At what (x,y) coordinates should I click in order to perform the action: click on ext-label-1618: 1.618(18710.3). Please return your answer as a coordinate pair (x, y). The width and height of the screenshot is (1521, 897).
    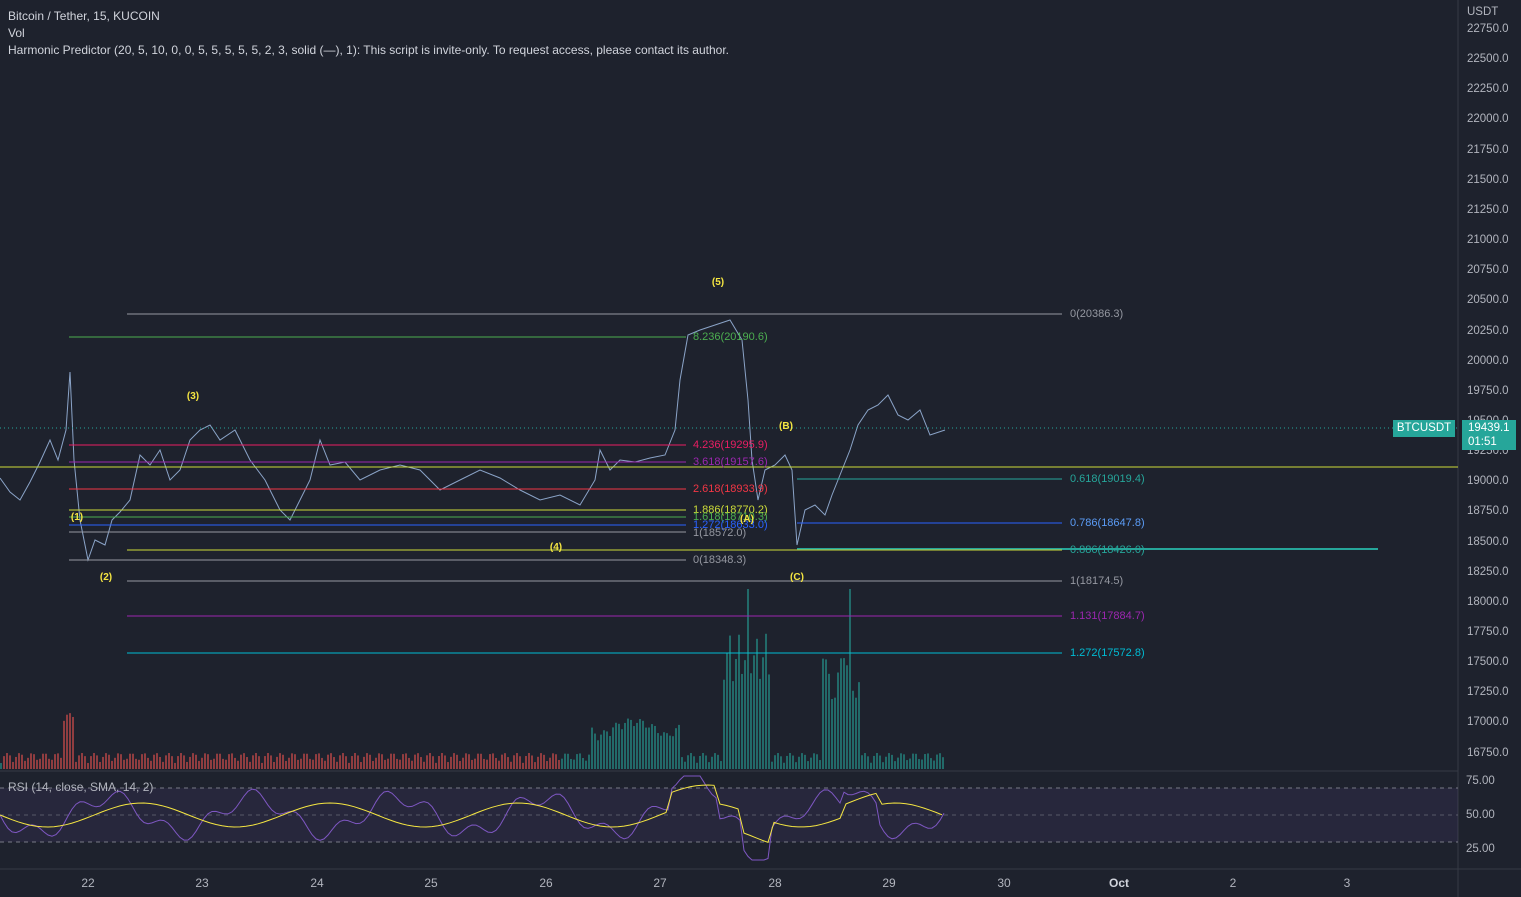
    Looking at the image, I should click on (730, 517).